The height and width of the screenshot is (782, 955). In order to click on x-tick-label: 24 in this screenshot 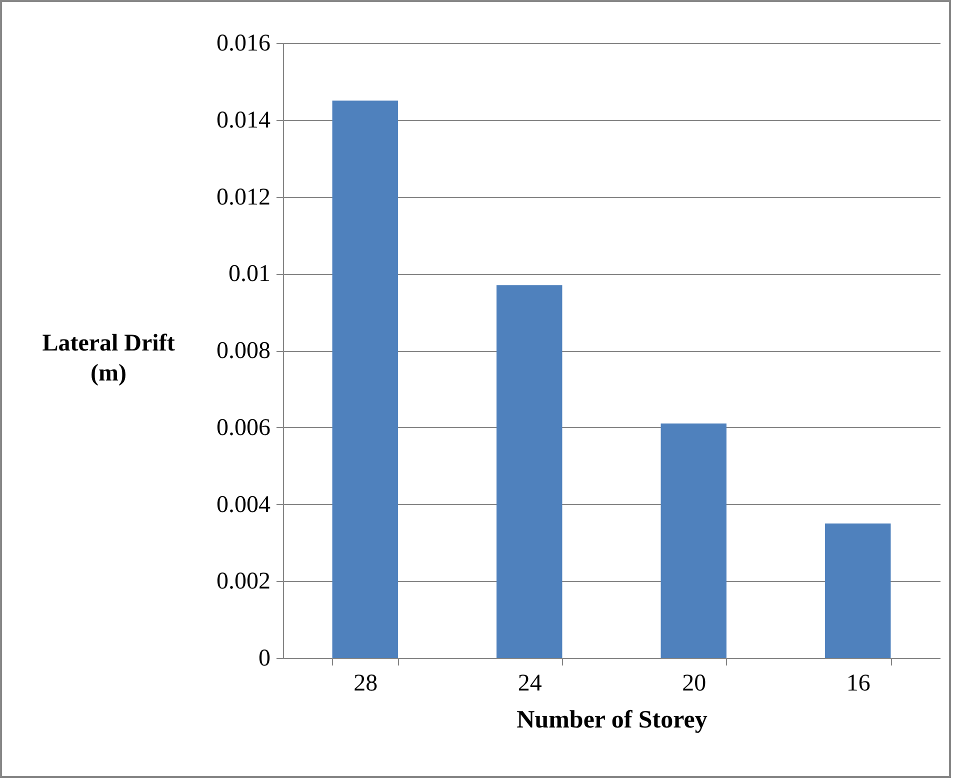, I will do `click(530, 683)`.